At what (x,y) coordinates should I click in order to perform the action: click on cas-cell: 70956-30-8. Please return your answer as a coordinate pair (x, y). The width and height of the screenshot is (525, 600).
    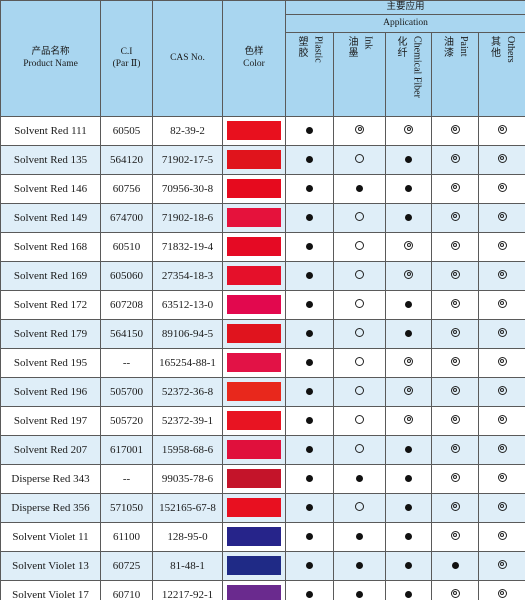
    Looking at the image, I should click on (187, 188).